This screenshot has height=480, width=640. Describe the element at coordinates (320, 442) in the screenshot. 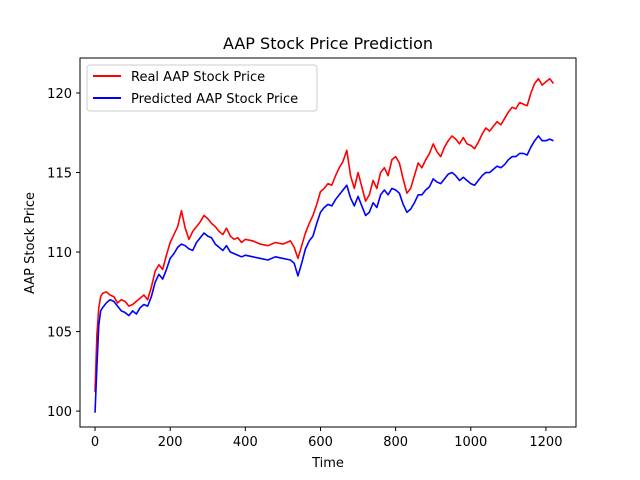

I see `x-tick-label: 600` at that location.